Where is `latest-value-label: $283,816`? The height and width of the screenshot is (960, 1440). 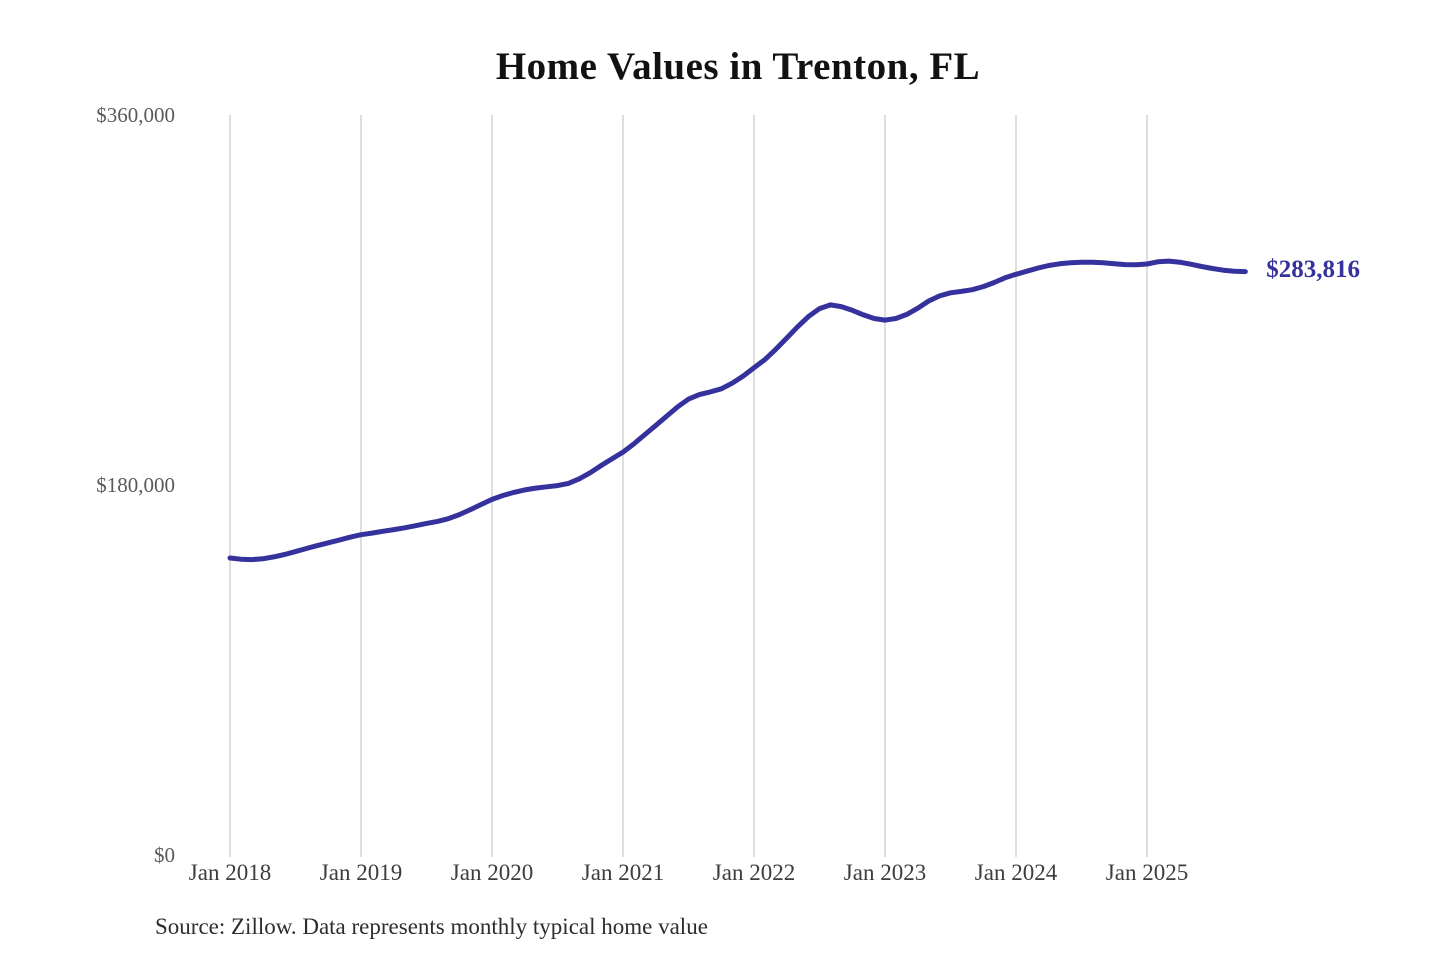 latest-value-label: $283,816 is located at coordinates (1313, 269).